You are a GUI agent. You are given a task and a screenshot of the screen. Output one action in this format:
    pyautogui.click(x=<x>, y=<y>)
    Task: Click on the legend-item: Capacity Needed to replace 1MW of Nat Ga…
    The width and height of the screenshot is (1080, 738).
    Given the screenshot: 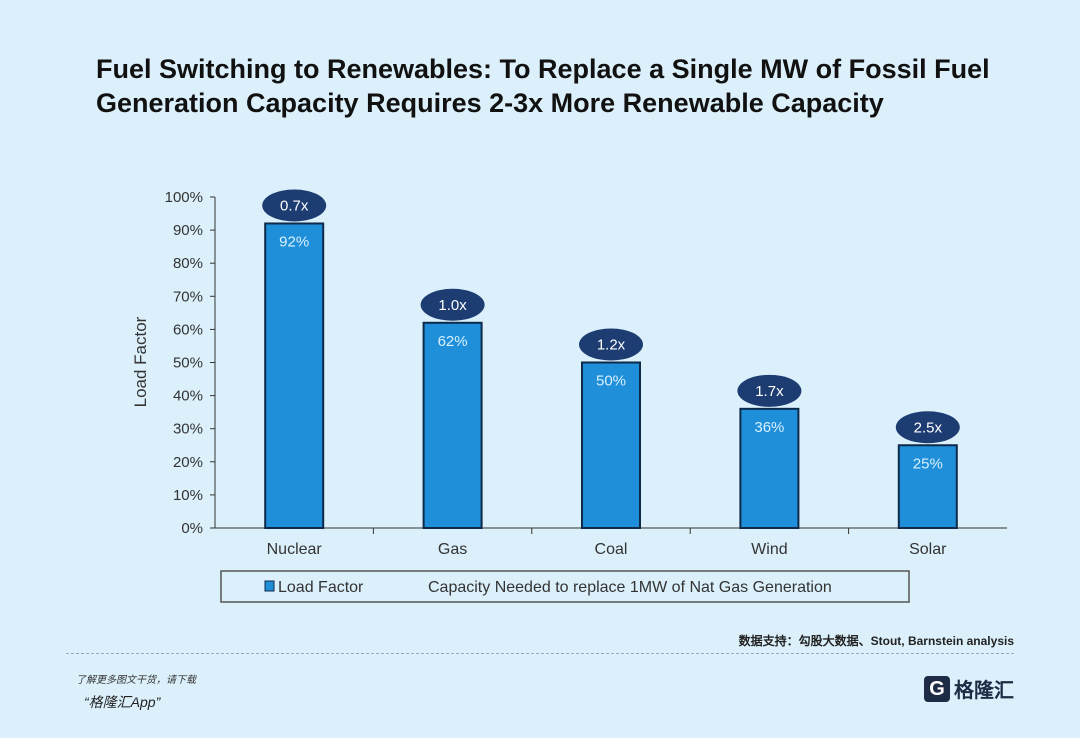 What is the action you would take?
    pyautogui.click(x=630, y=587)
    